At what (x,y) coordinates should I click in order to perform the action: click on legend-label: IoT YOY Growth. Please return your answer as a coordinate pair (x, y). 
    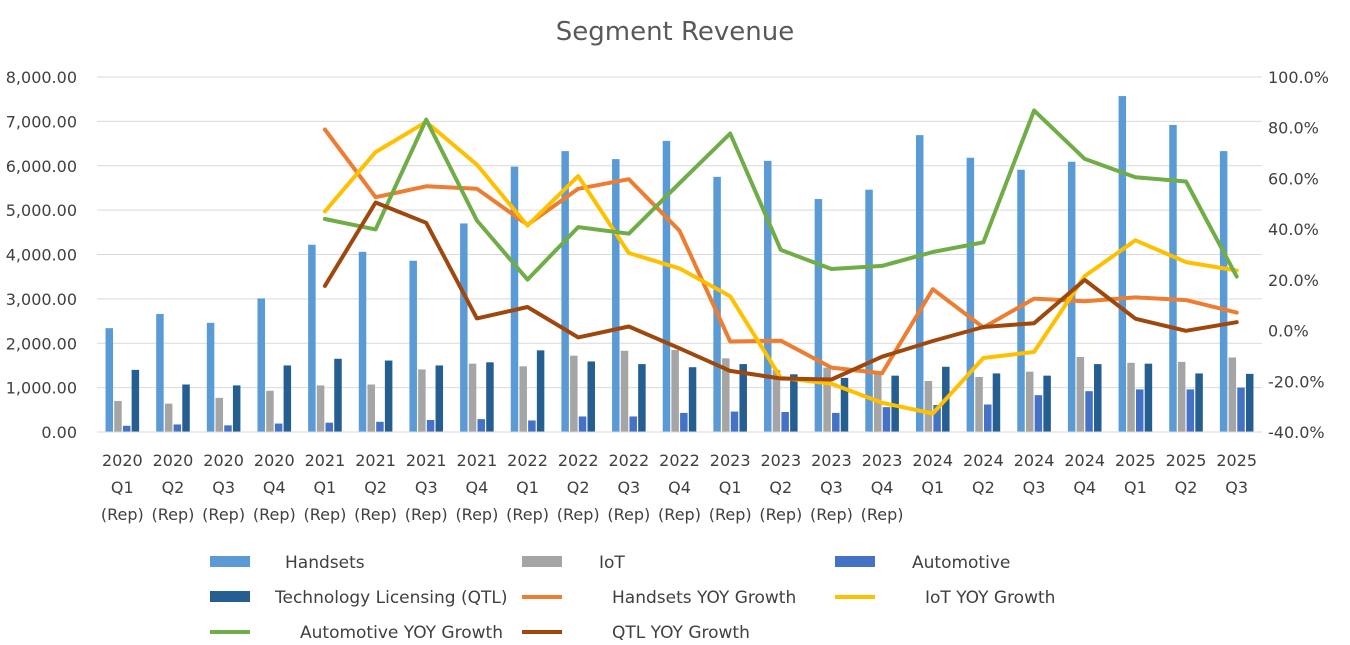
    Looking at the image, I should click on (990, 598).